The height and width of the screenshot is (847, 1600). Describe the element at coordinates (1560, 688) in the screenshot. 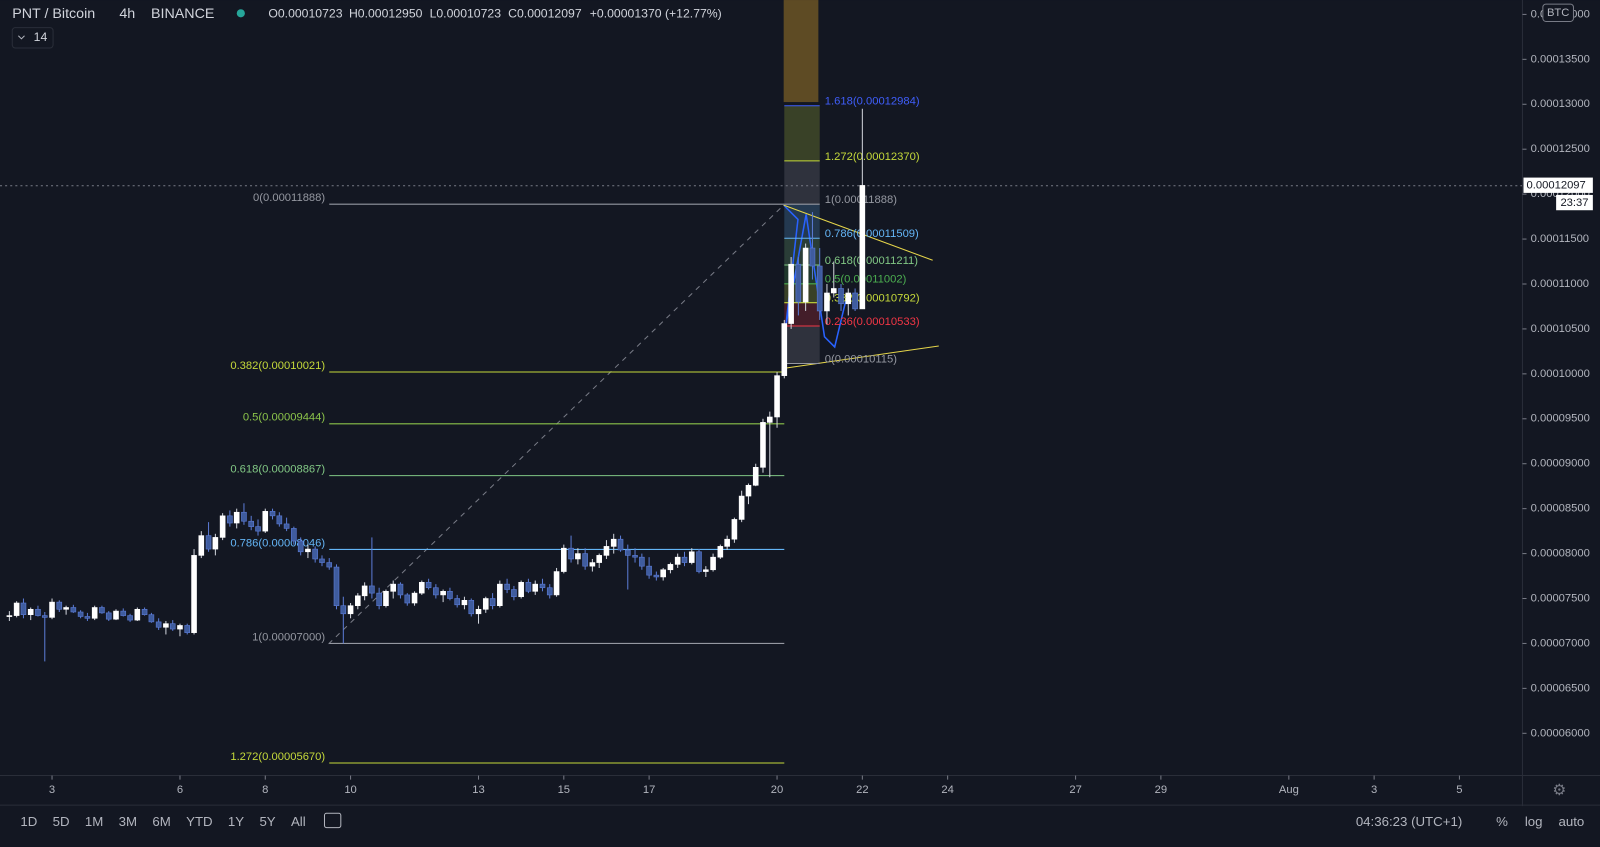

I see `y-tick-label: 0.00006500` at that location.